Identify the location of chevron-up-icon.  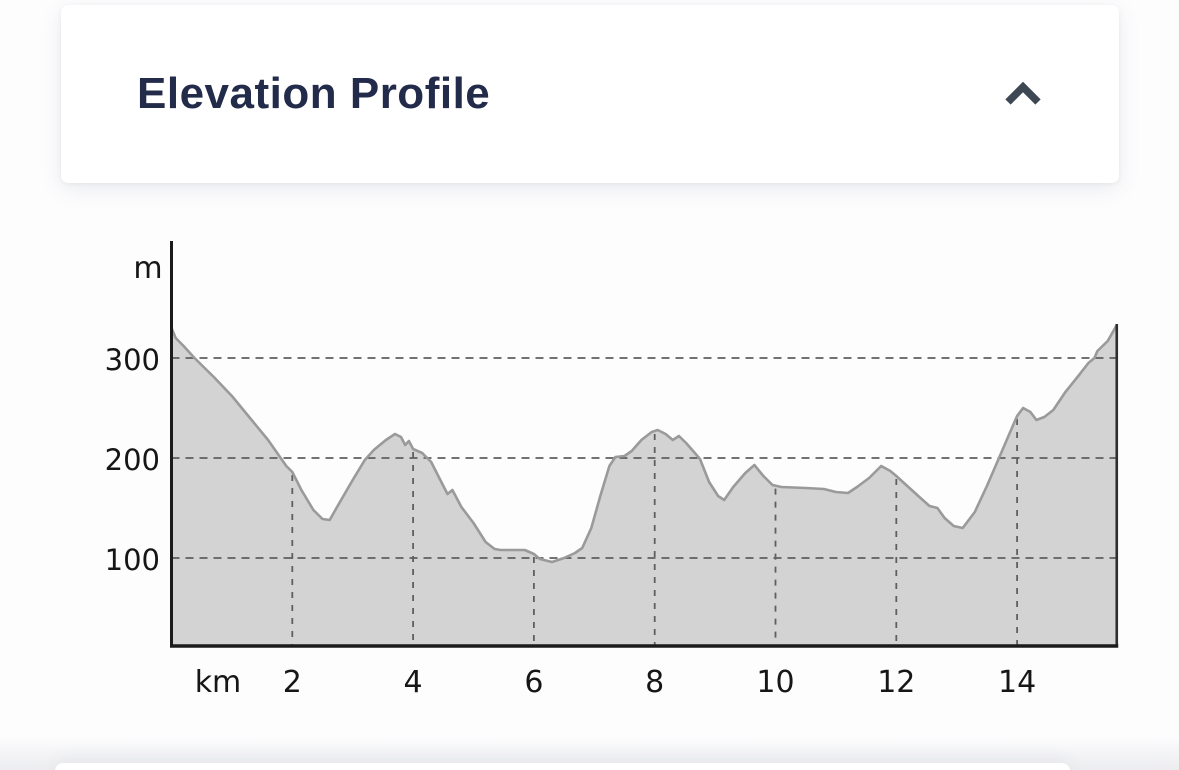
(1023, 94).